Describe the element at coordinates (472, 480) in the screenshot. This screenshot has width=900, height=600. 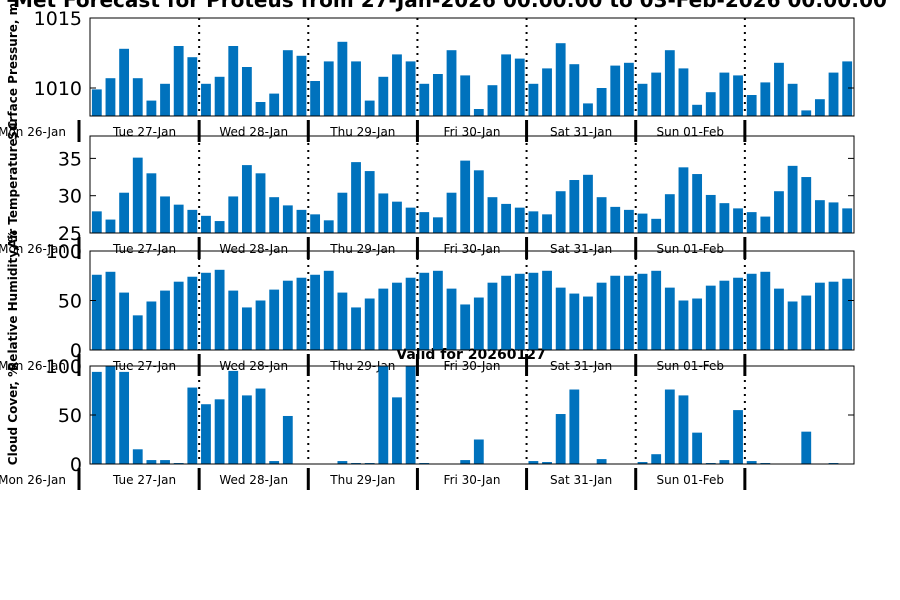
I see `day-label: Fri 30-Jan` at that location.